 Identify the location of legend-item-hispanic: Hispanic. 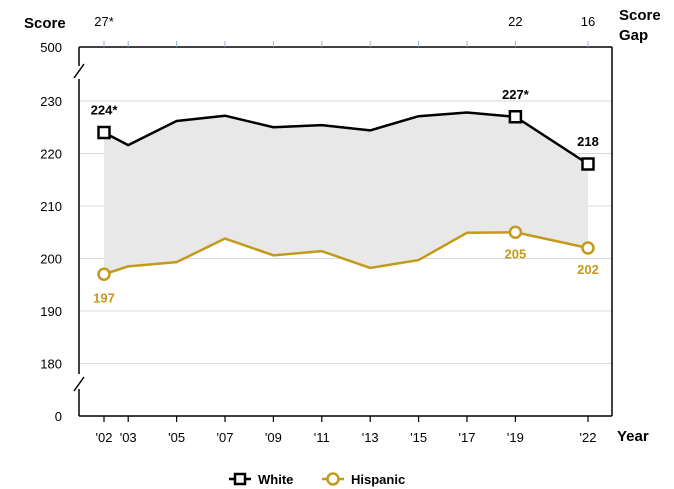
(363, 479).